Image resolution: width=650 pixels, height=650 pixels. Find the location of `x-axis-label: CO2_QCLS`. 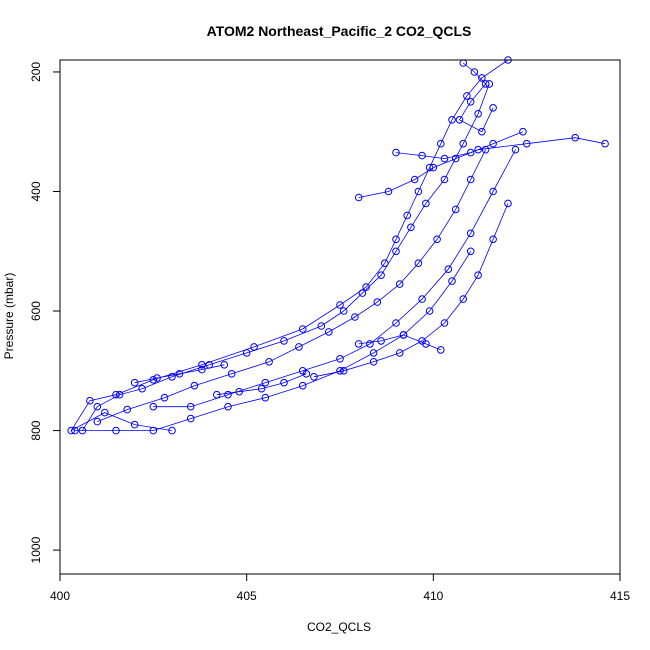

x-axis-label: CO2_QCLS is located at coordinates (339, 627).